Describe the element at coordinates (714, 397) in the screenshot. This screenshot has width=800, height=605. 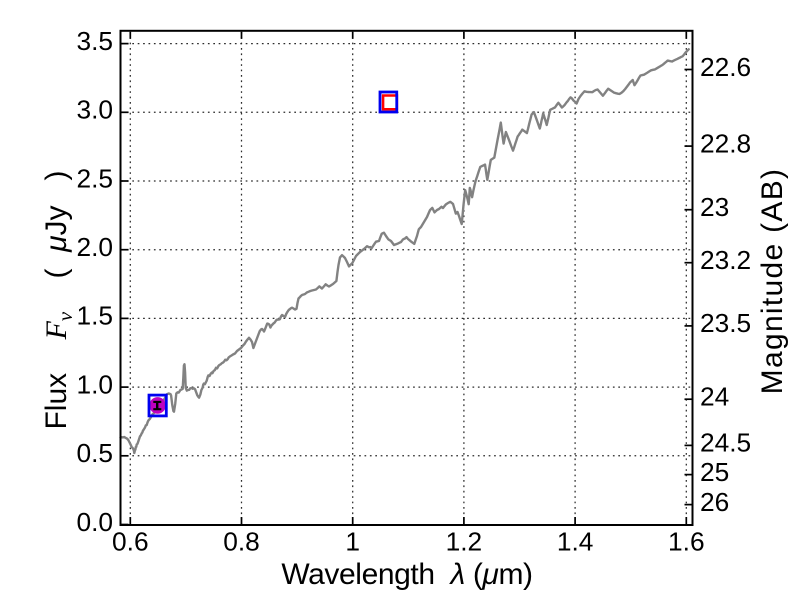
I see `svg-text: 24` at that location.